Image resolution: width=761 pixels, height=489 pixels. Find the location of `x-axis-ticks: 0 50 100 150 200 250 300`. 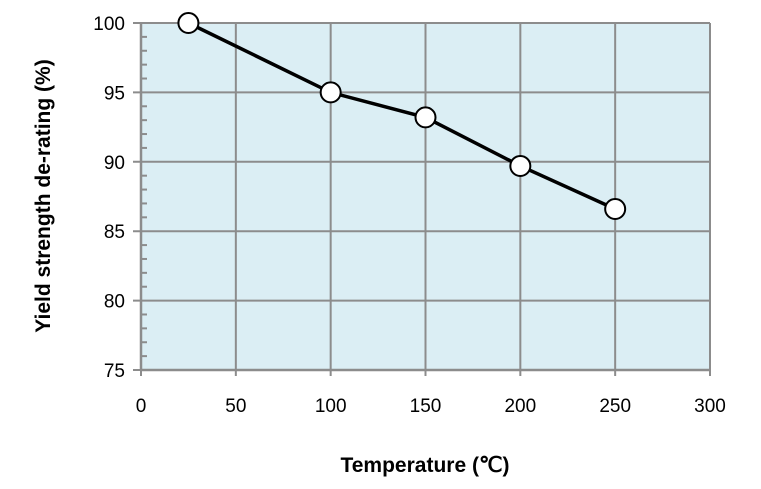

x-axis-ticks: 0 50 100 150 200 250 300 is located at coordinates (431, 406).